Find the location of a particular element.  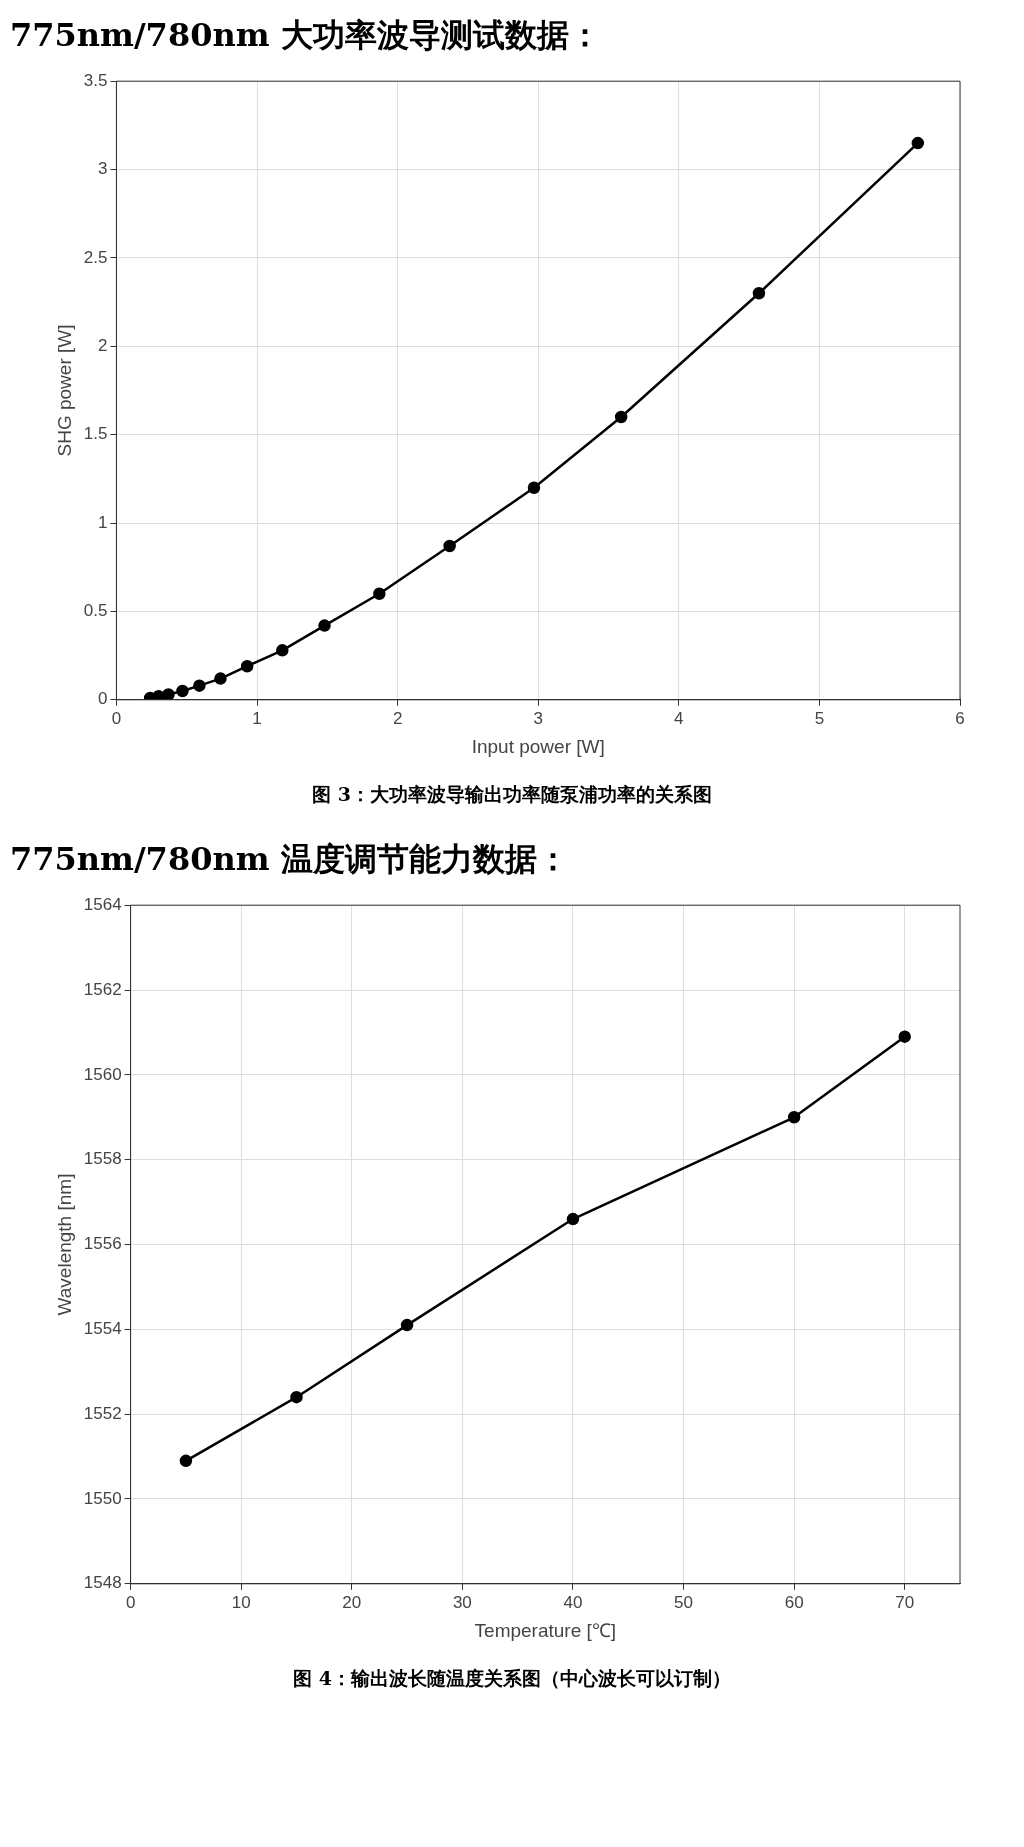

x-tick-label: 5 is located at coordinates (819, 718).